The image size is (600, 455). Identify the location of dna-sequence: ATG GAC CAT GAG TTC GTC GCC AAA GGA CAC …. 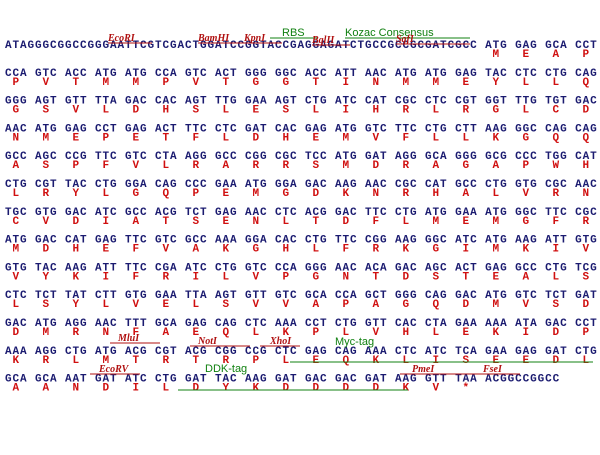
(301, 241).